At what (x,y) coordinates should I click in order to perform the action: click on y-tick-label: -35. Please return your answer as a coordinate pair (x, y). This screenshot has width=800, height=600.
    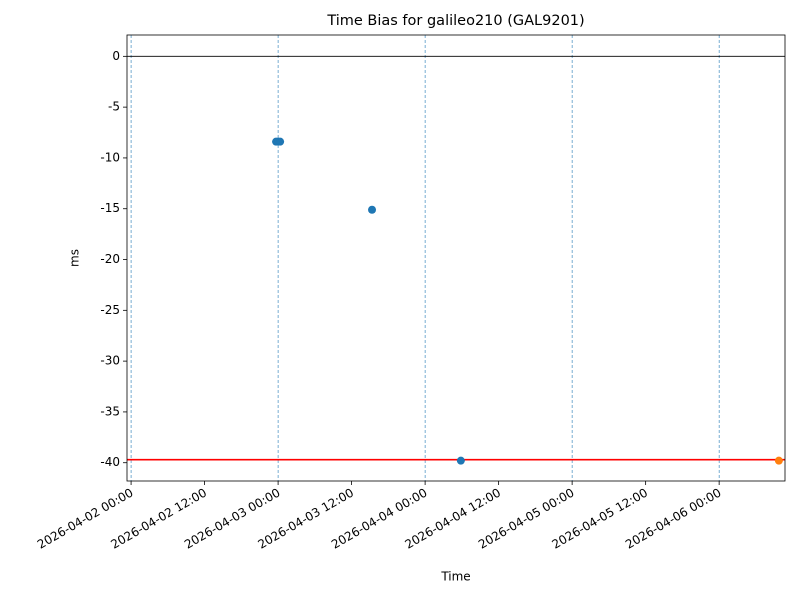
    Looking at the image, I should click on (110, 411).